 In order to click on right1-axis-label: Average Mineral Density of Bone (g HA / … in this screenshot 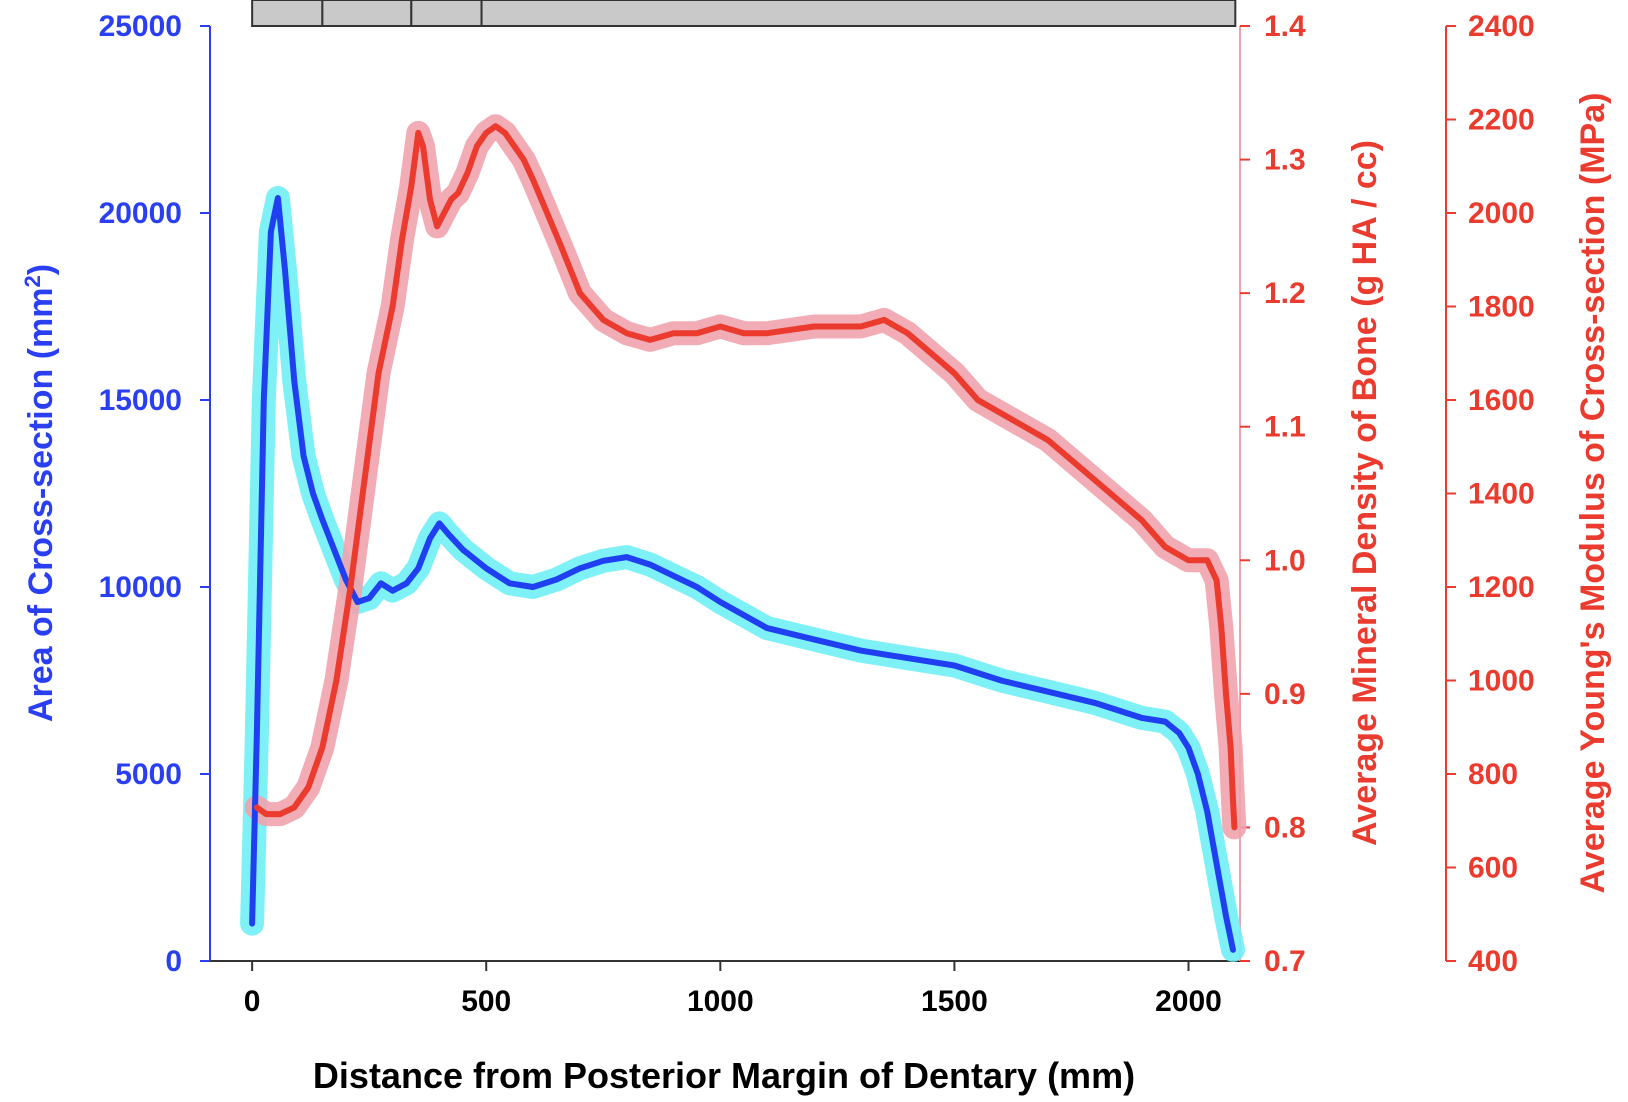, I will do `click(1365, 493)`.